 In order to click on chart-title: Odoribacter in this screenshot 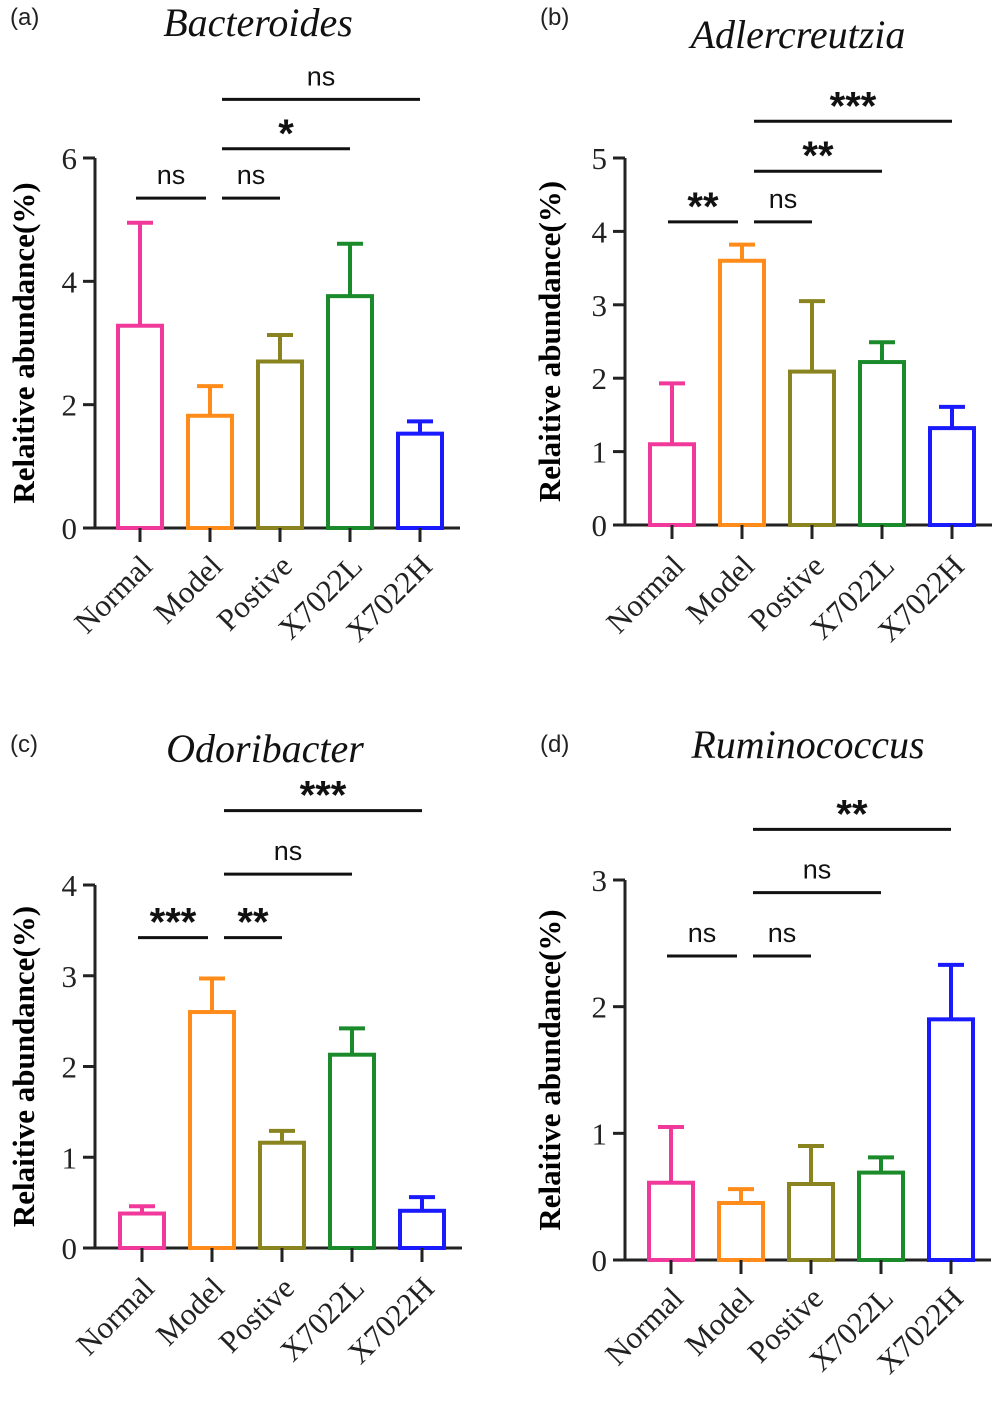, I will do `click(265, 748)`.